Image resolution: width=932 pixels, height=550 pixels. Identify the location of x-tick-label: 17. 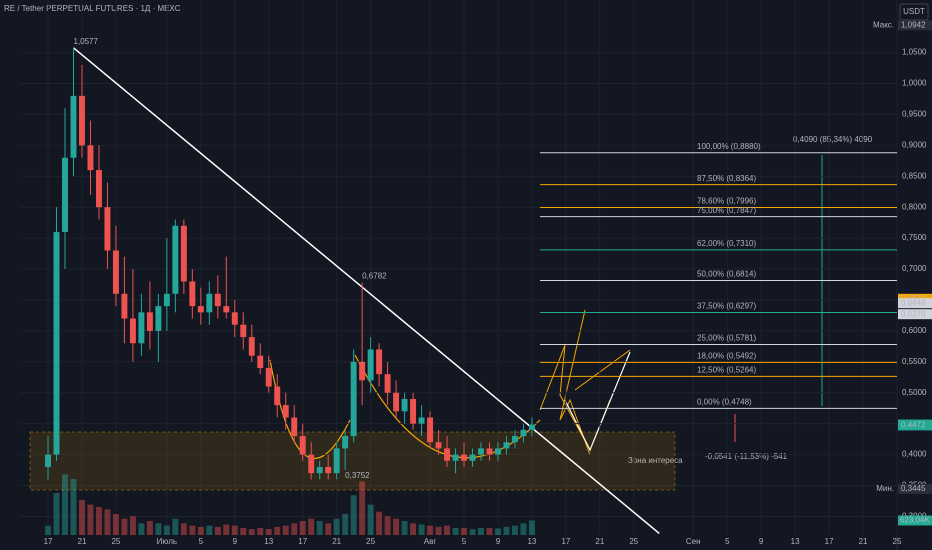
(48, 541).